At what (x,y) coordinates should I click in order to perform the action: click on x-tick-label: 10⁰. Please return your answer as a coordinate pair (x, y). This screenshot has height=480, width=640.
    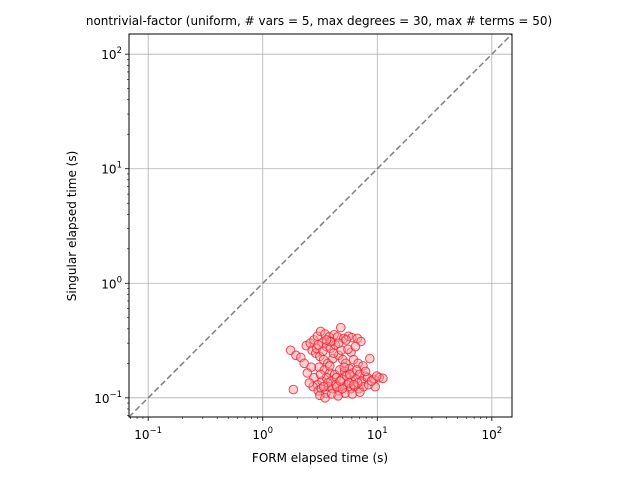
    Looking at the image, I should click on (262, 434).